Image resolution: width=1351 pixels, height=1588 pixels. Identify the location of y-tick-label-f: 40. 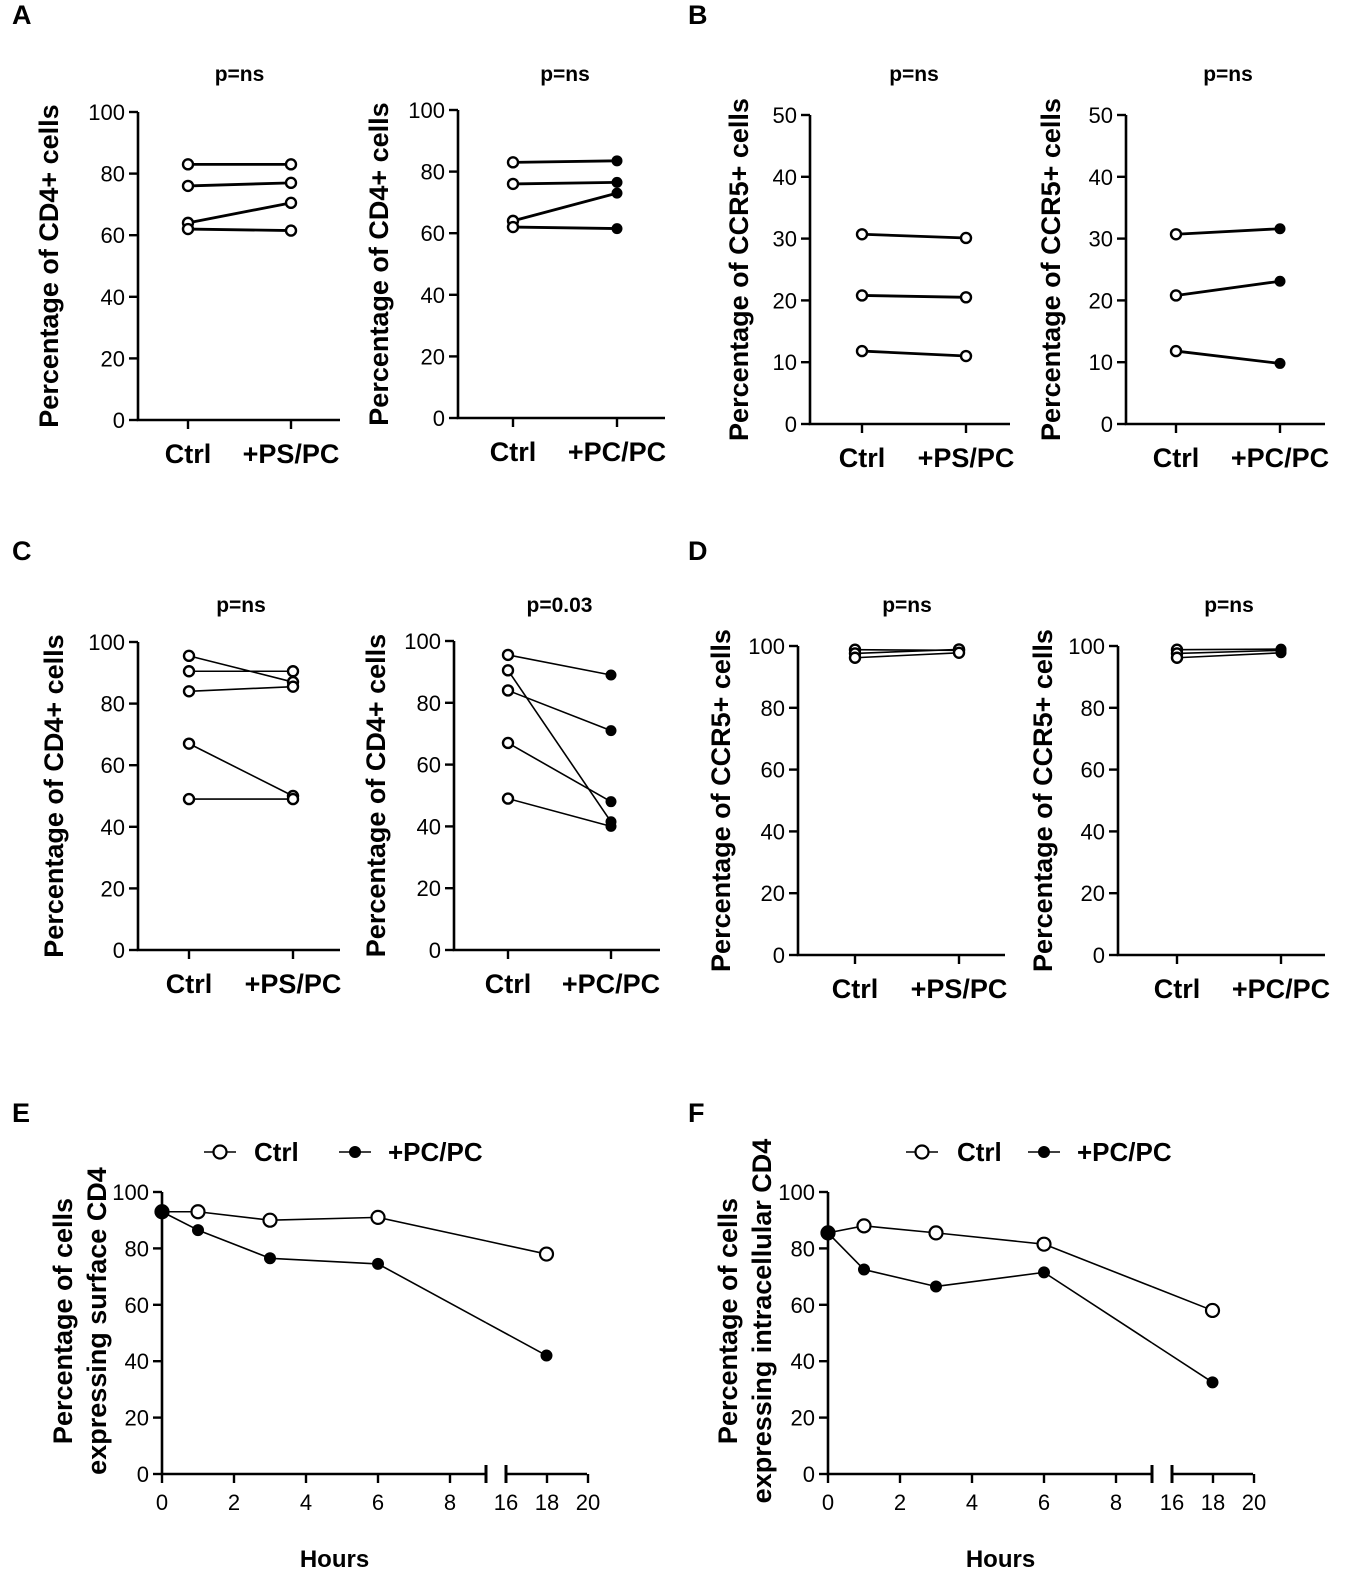
(803, 1361).